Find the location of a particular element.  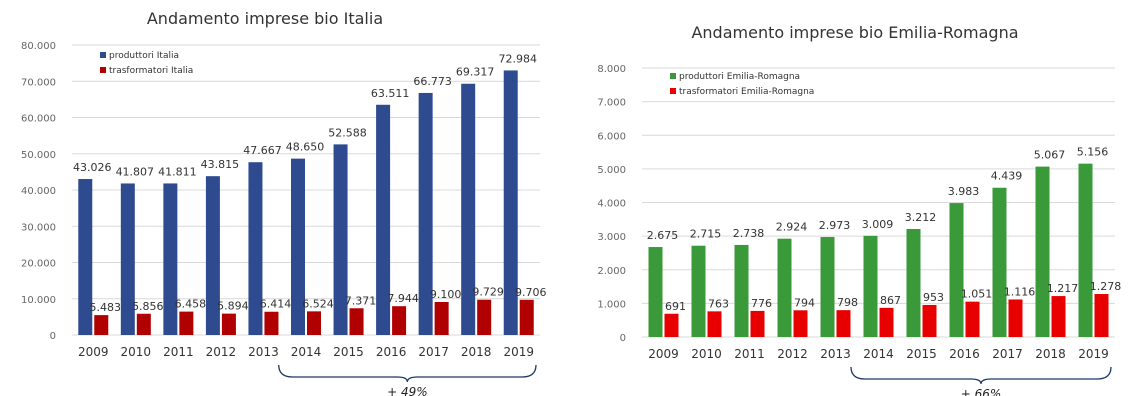

p0-data-label-s0: 66.773 is located at coordinates (432, 81).